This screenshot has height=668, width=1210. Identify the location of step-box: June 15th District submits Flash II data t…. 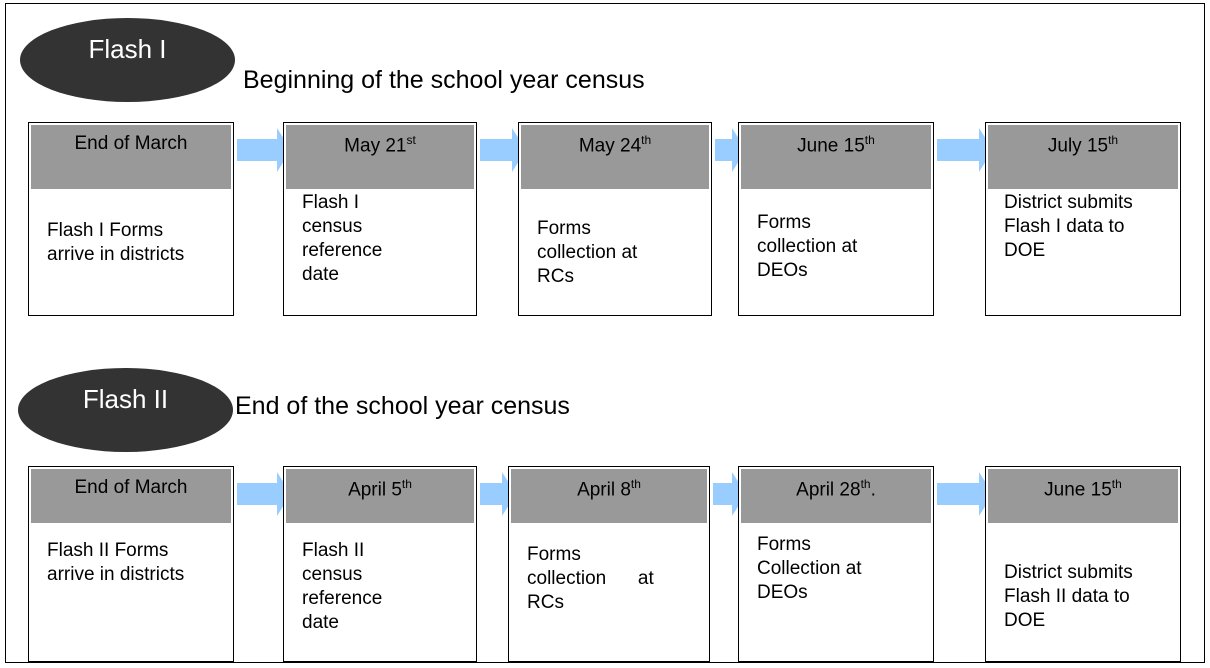
(1083, 564).